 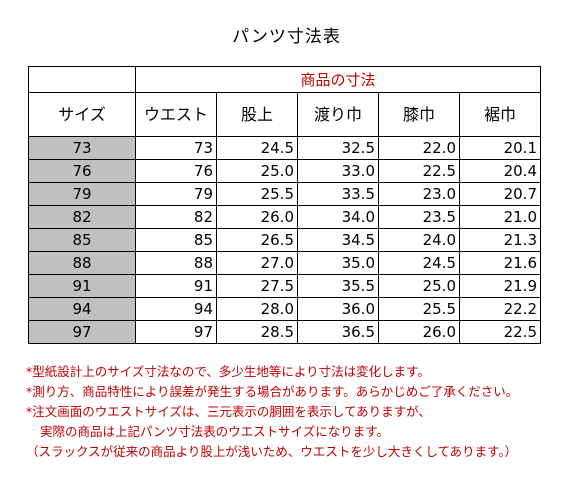 What do you see at coordinates (82, 148) in the screenshot?
I see `cell-size: 73` at bounding box center [82, 148].